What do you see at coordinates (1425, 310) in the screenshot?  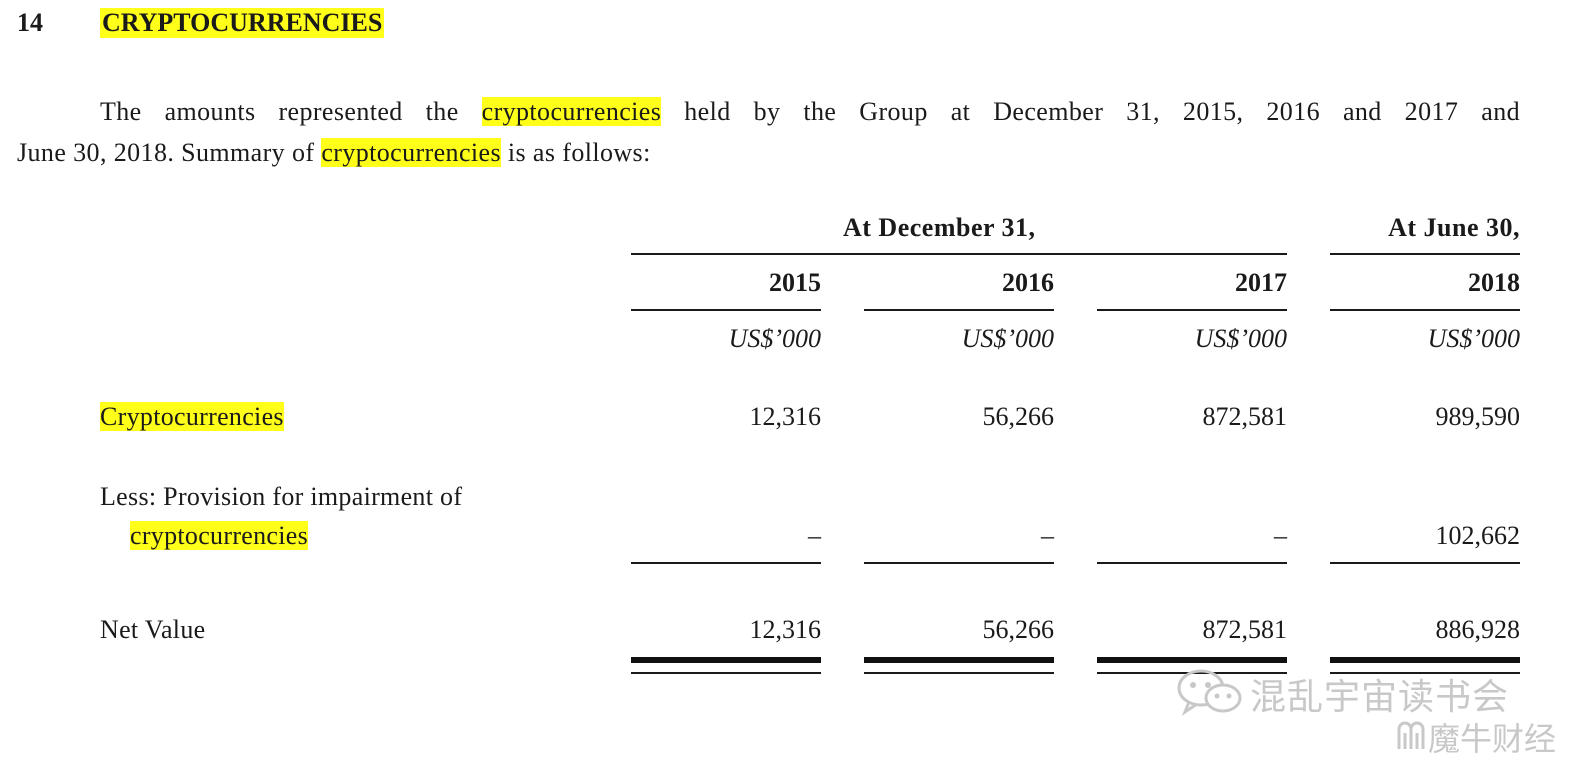 I see `year-rule-2018` at bounding box center [1425, 310].